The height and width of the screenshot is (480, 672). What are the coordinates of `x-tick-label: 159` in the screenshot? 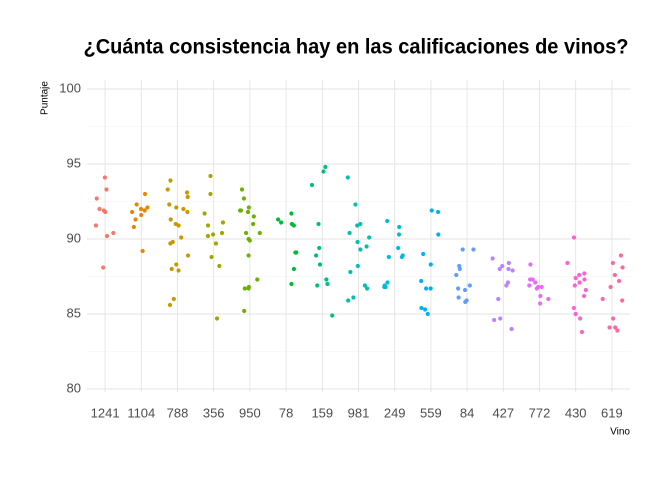 It's located at (322, 412).